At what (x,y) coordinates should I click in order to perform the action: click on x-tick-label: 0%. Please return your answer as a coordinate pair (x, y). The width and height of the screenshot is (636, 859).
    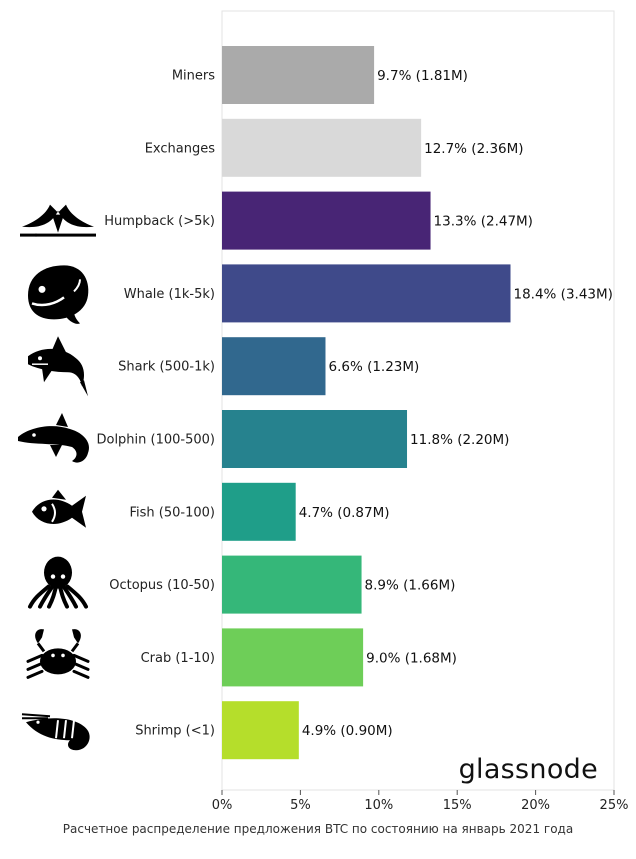
    Looking at the image, I should click on (222, 805).